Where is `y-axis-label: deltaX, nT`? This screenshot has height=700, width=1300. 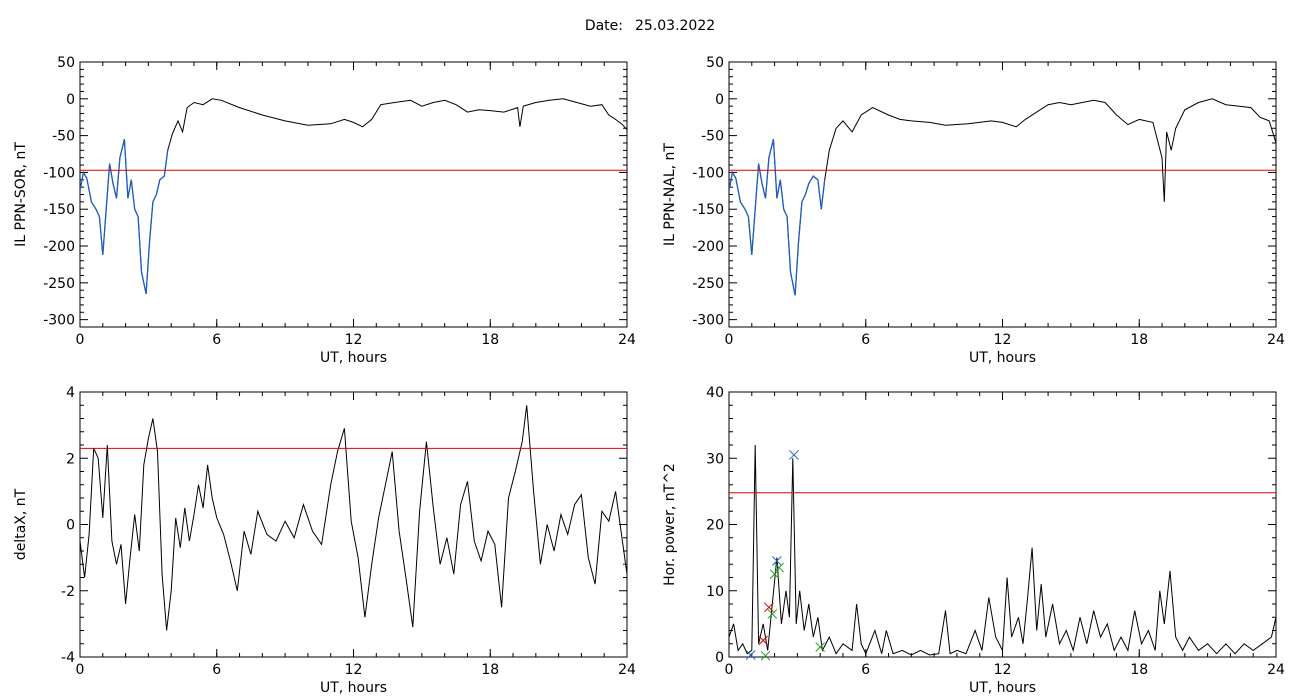
y-axis-label: deltaX, nT is located at coordinates (21, 524).